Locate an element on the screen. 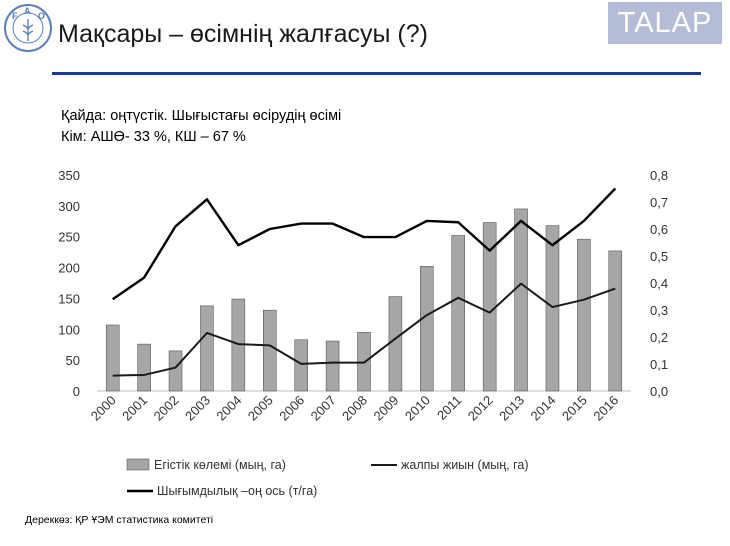 The height and width of the screenshot is (546, 730). brand-badge: TALAP is located at coordinates (665, 23).